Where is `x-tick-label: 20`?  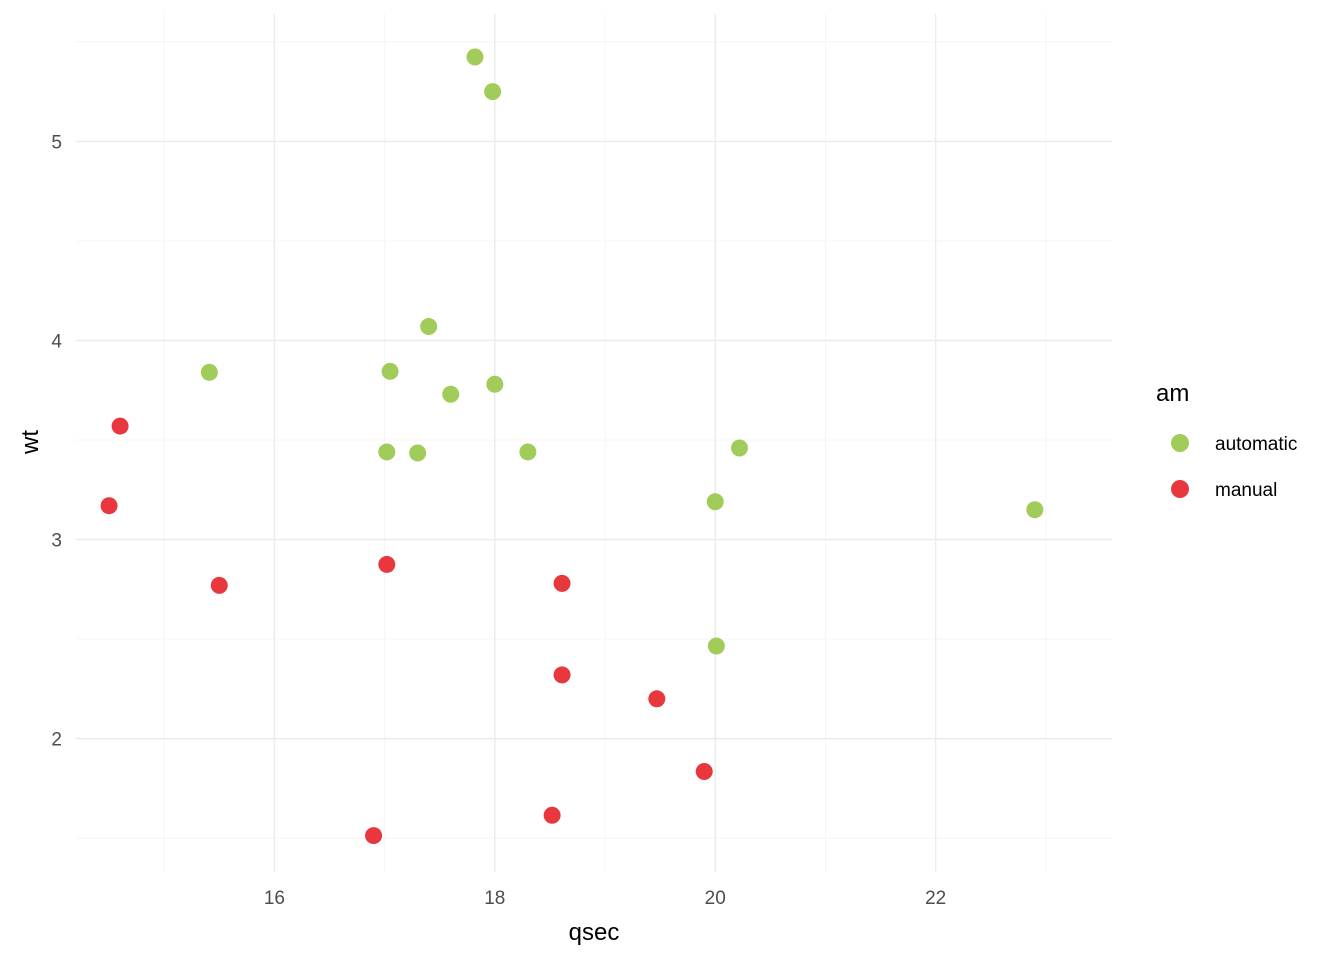
x-tick-label: 20 is located at coordinates (715, 898).